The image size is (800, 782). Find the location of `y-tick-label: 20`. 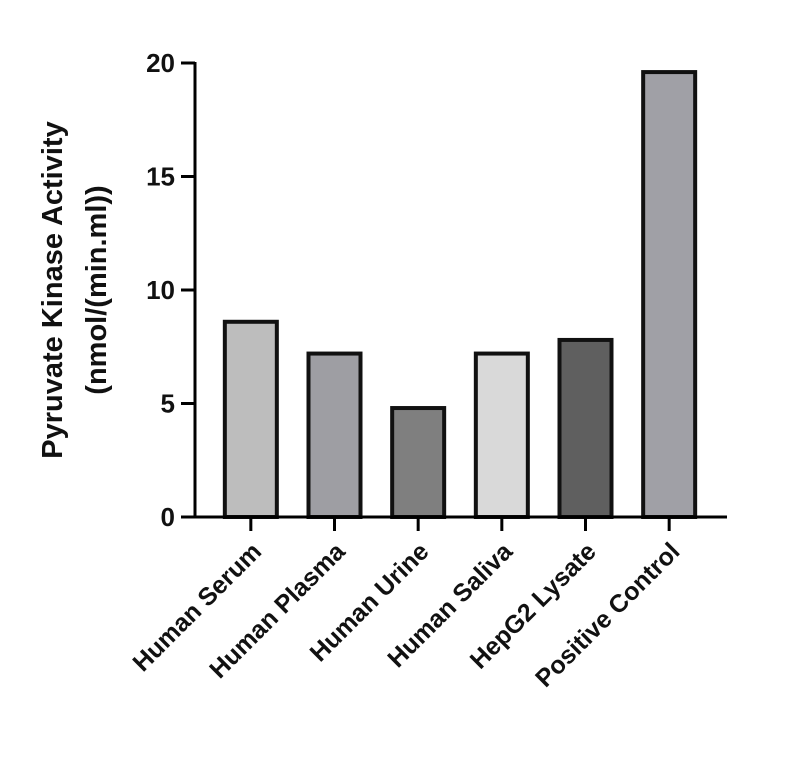

y-tick-label: 20 is located at coordinates (160, 63).